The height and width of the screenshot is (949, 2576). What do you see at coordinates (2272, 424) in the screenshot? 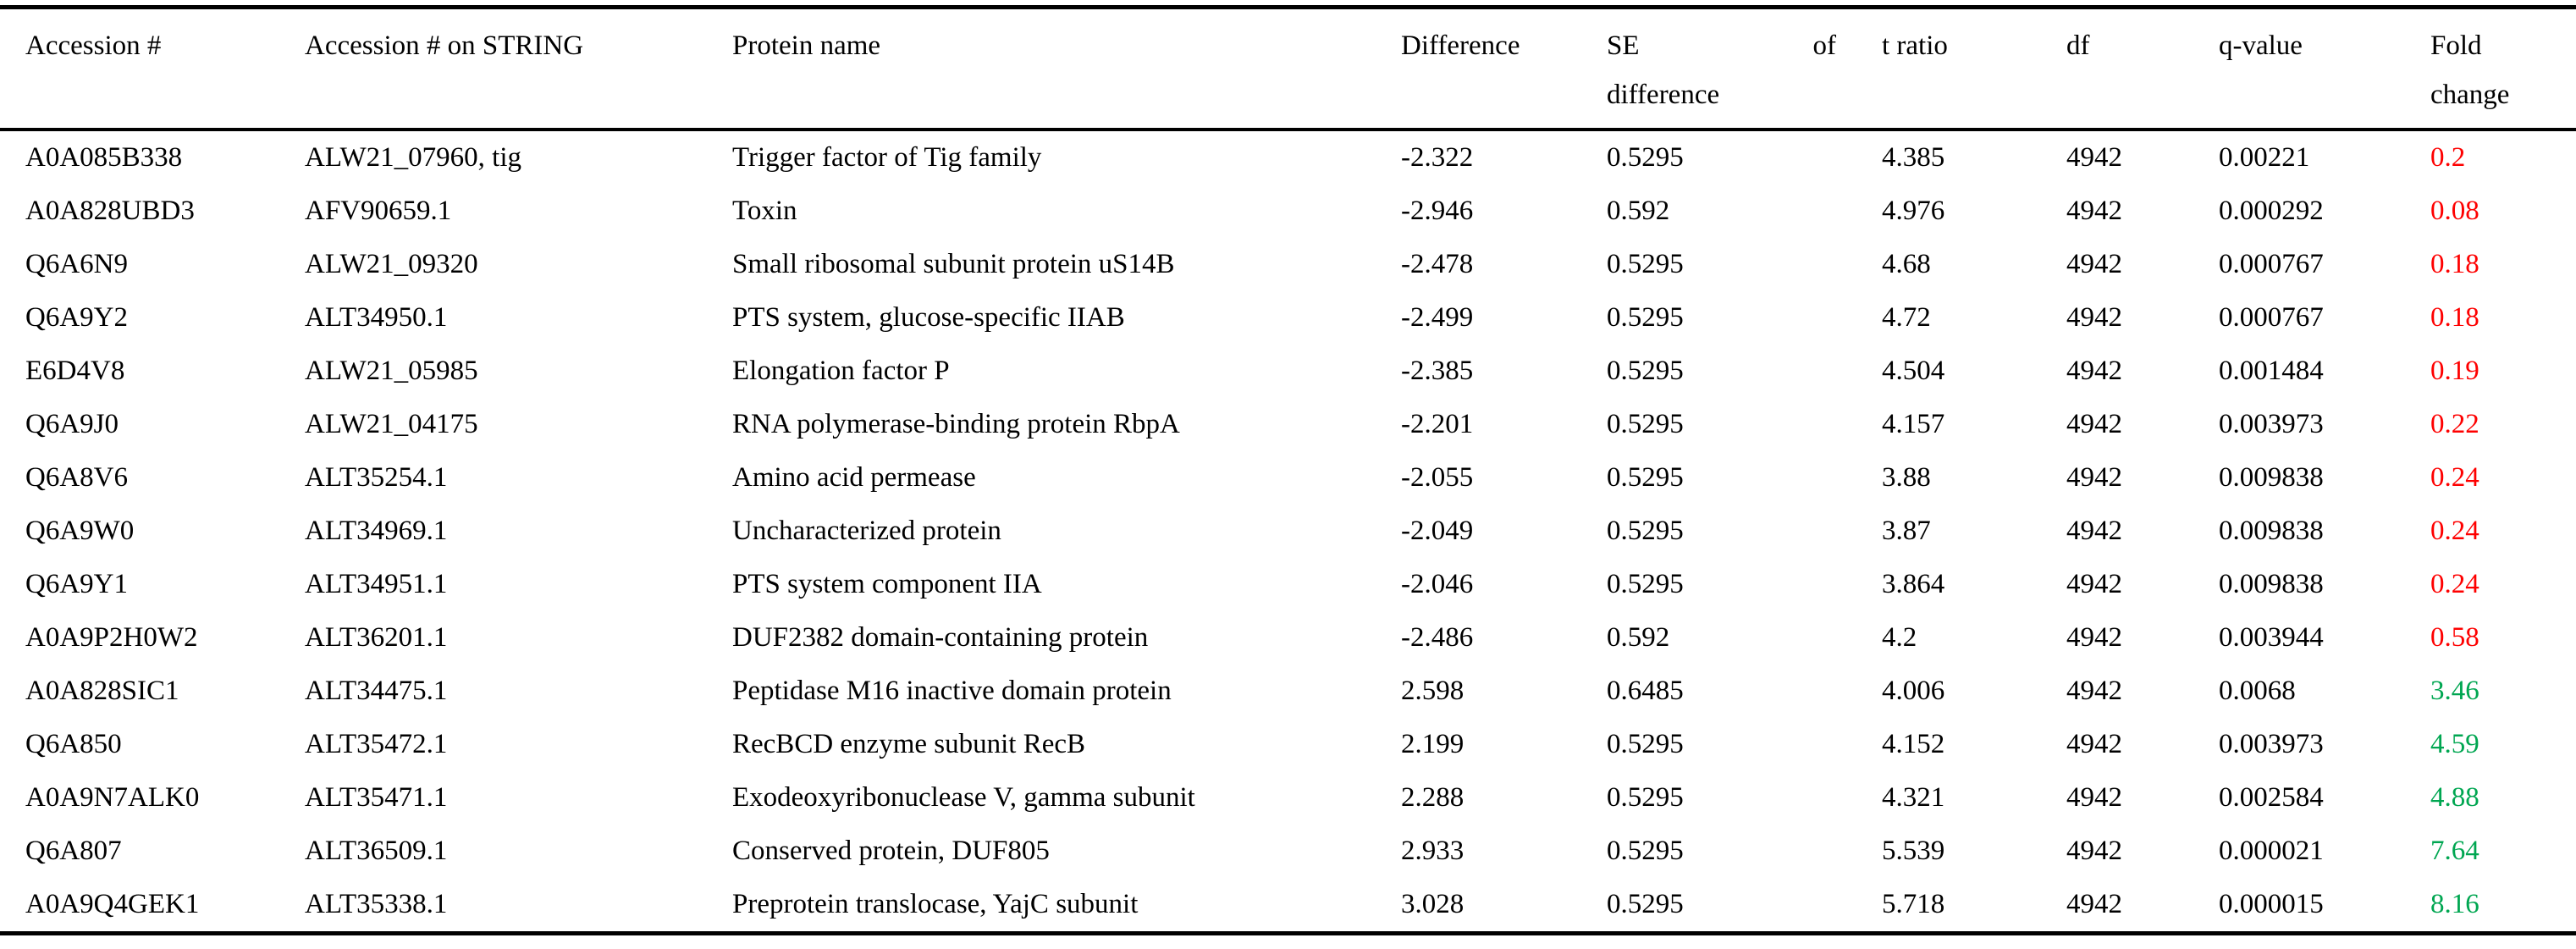
I see `cell-q-value: 0.003973` at bounding box center [2272, 424].